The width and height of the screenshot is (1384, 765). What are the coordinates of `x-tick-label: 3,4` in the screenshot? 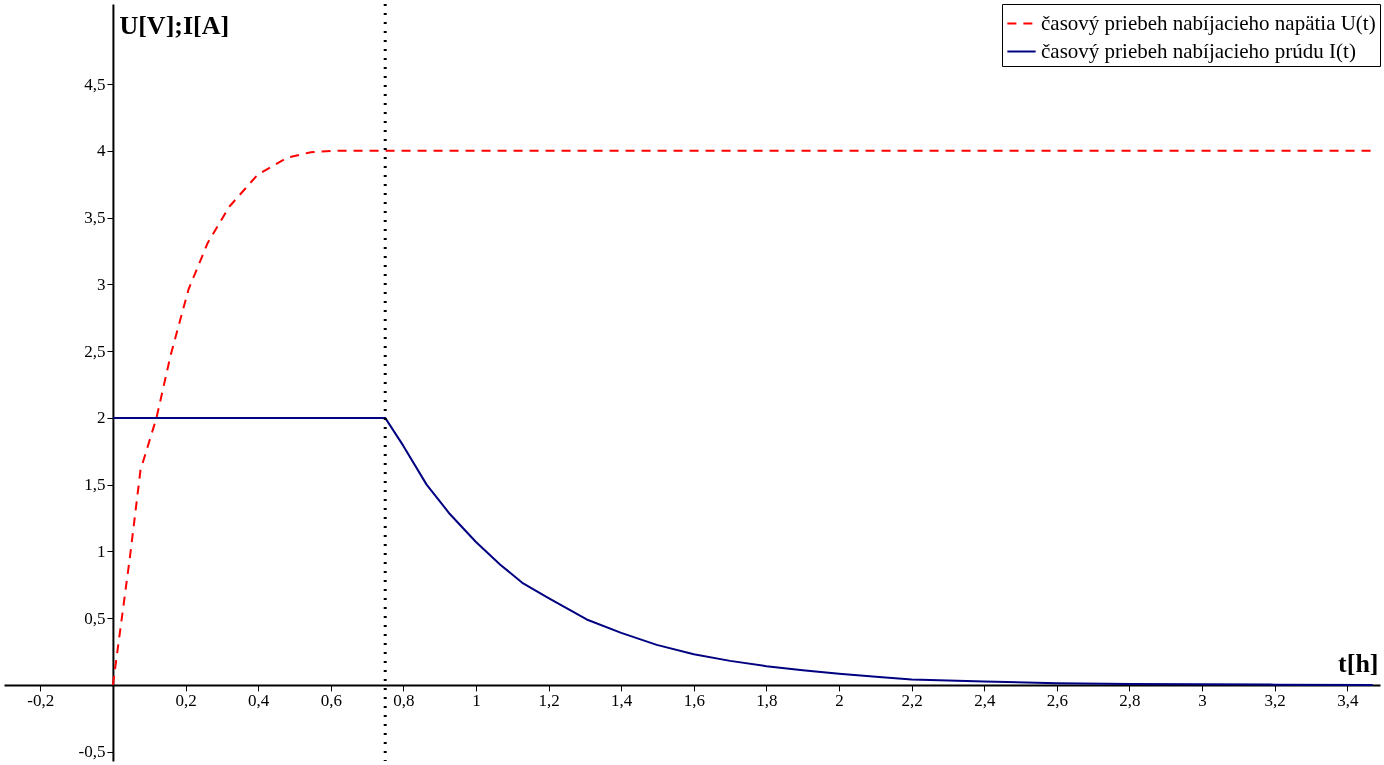 It's located at (1348, 701).